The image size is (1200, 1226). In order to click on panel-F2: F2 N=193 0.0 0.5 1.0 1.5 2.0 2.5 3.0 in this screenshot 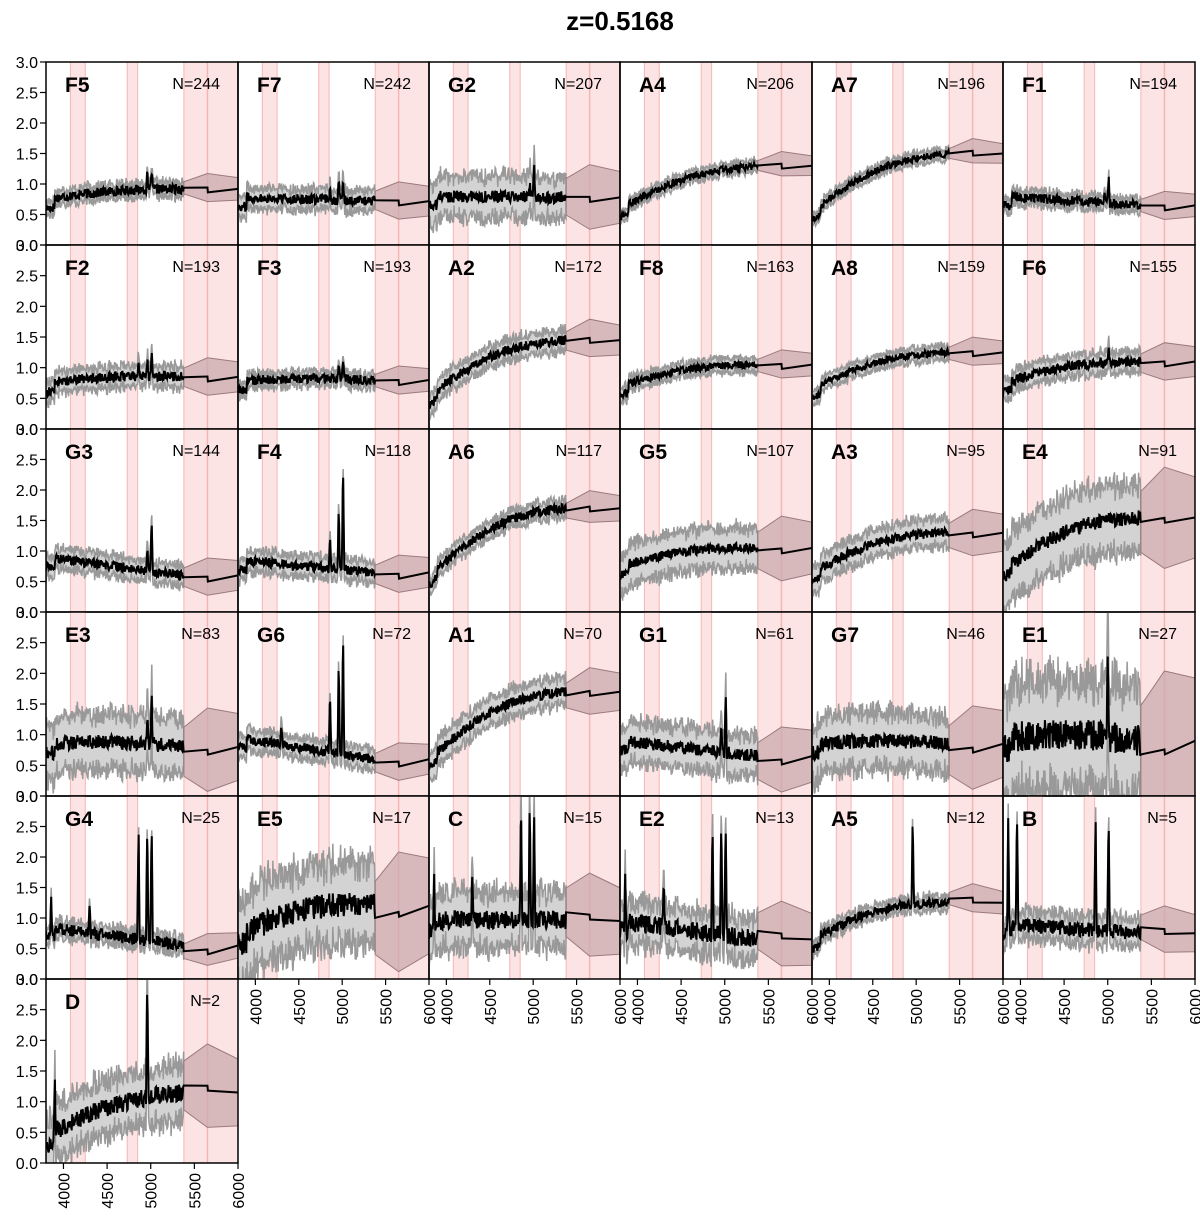, I will do `click(127, 338)`.